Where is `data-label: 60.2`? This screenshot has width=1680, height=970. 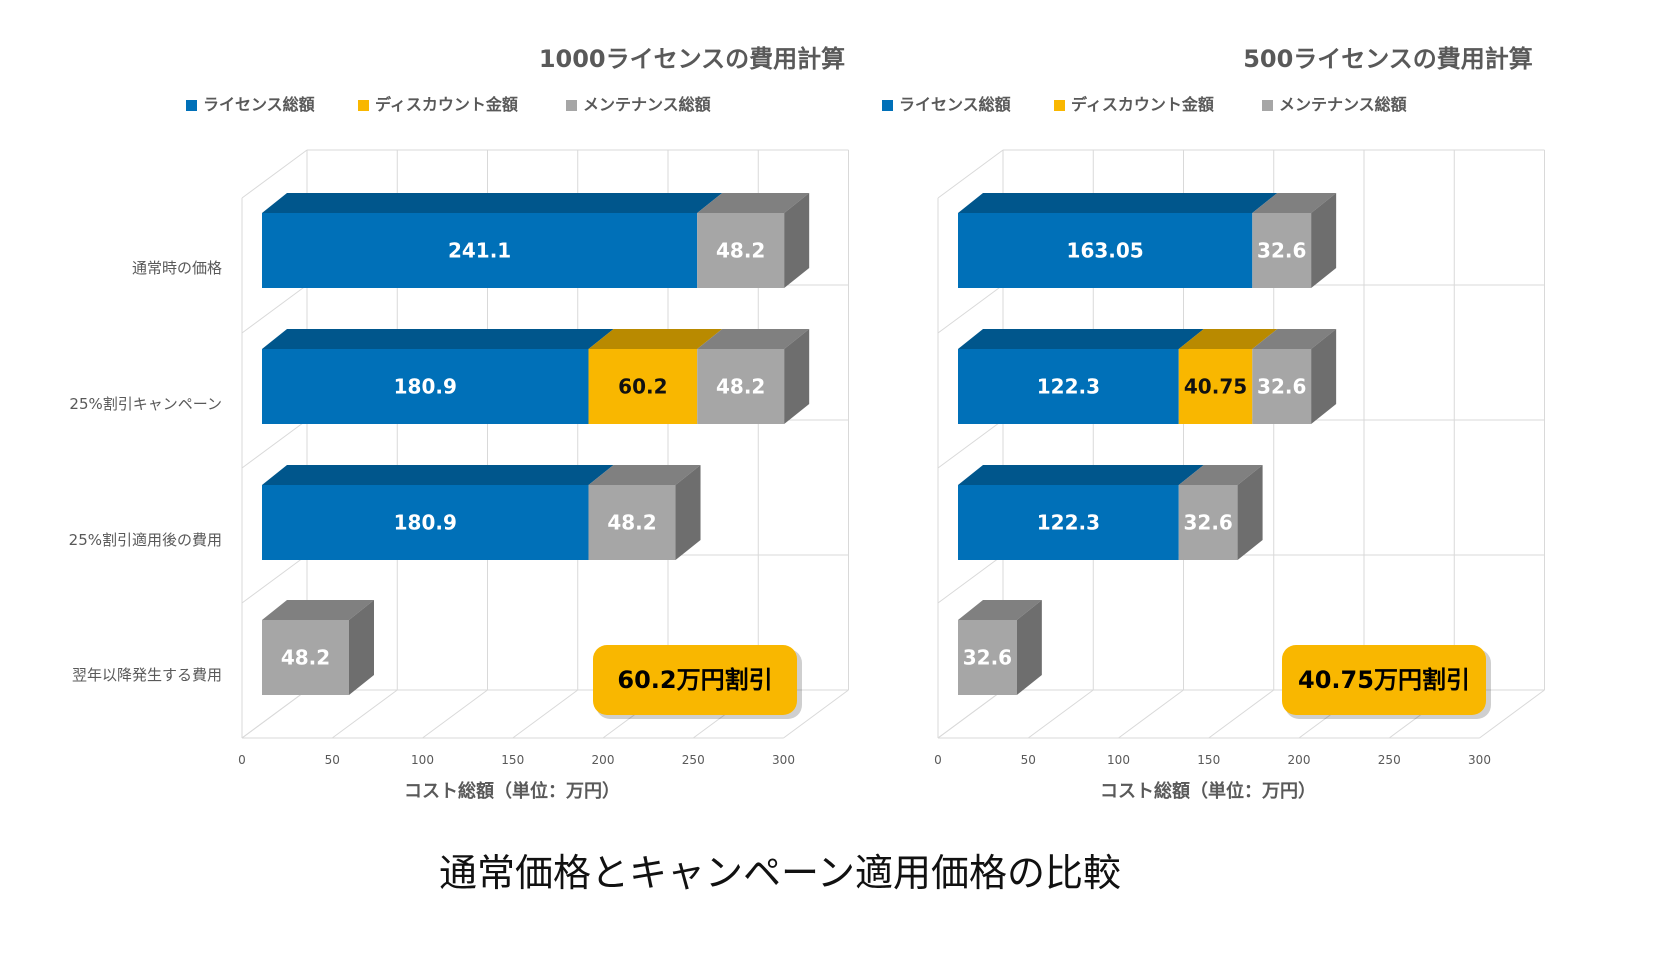
data-label: 60.2 is located at coordinates (642, 387).